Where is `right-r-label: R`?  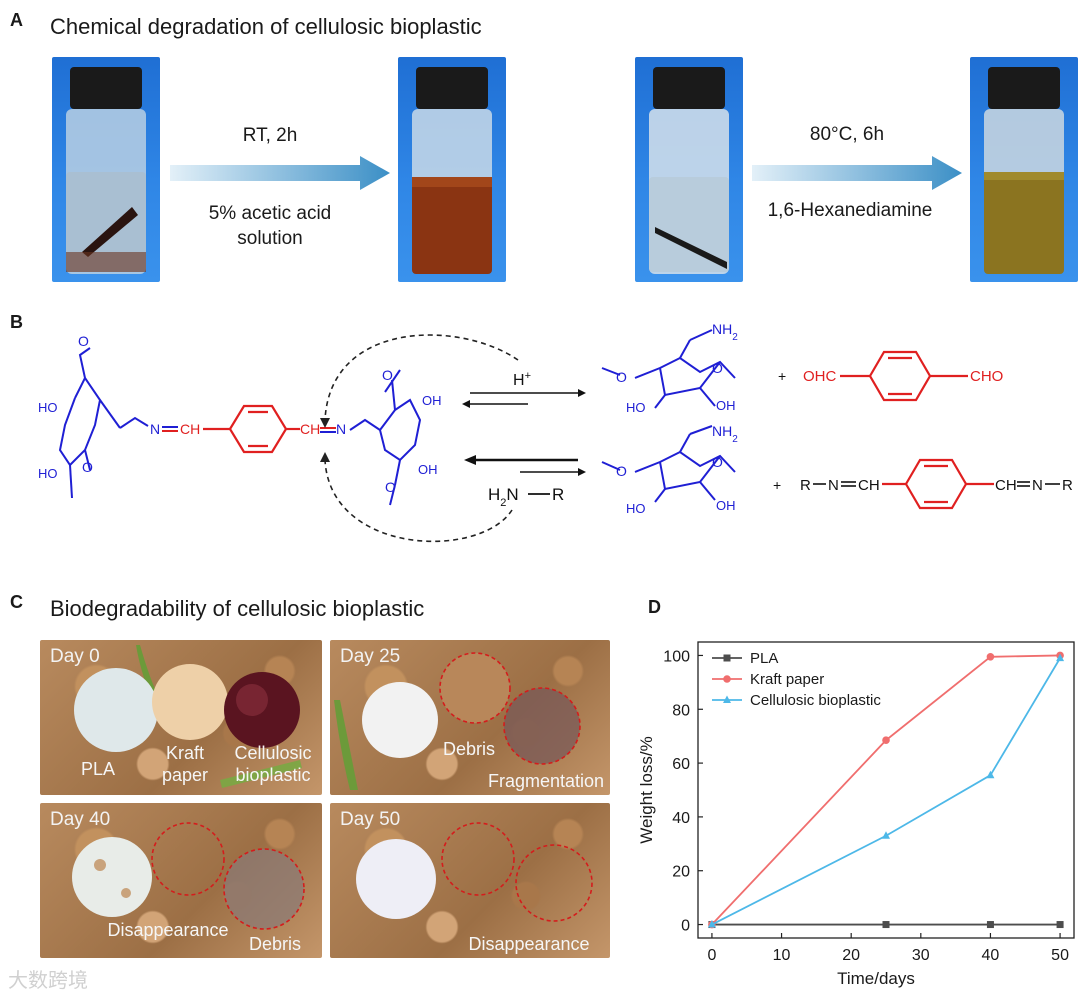
right-r-label: R is located at coordinates (1067, 485).